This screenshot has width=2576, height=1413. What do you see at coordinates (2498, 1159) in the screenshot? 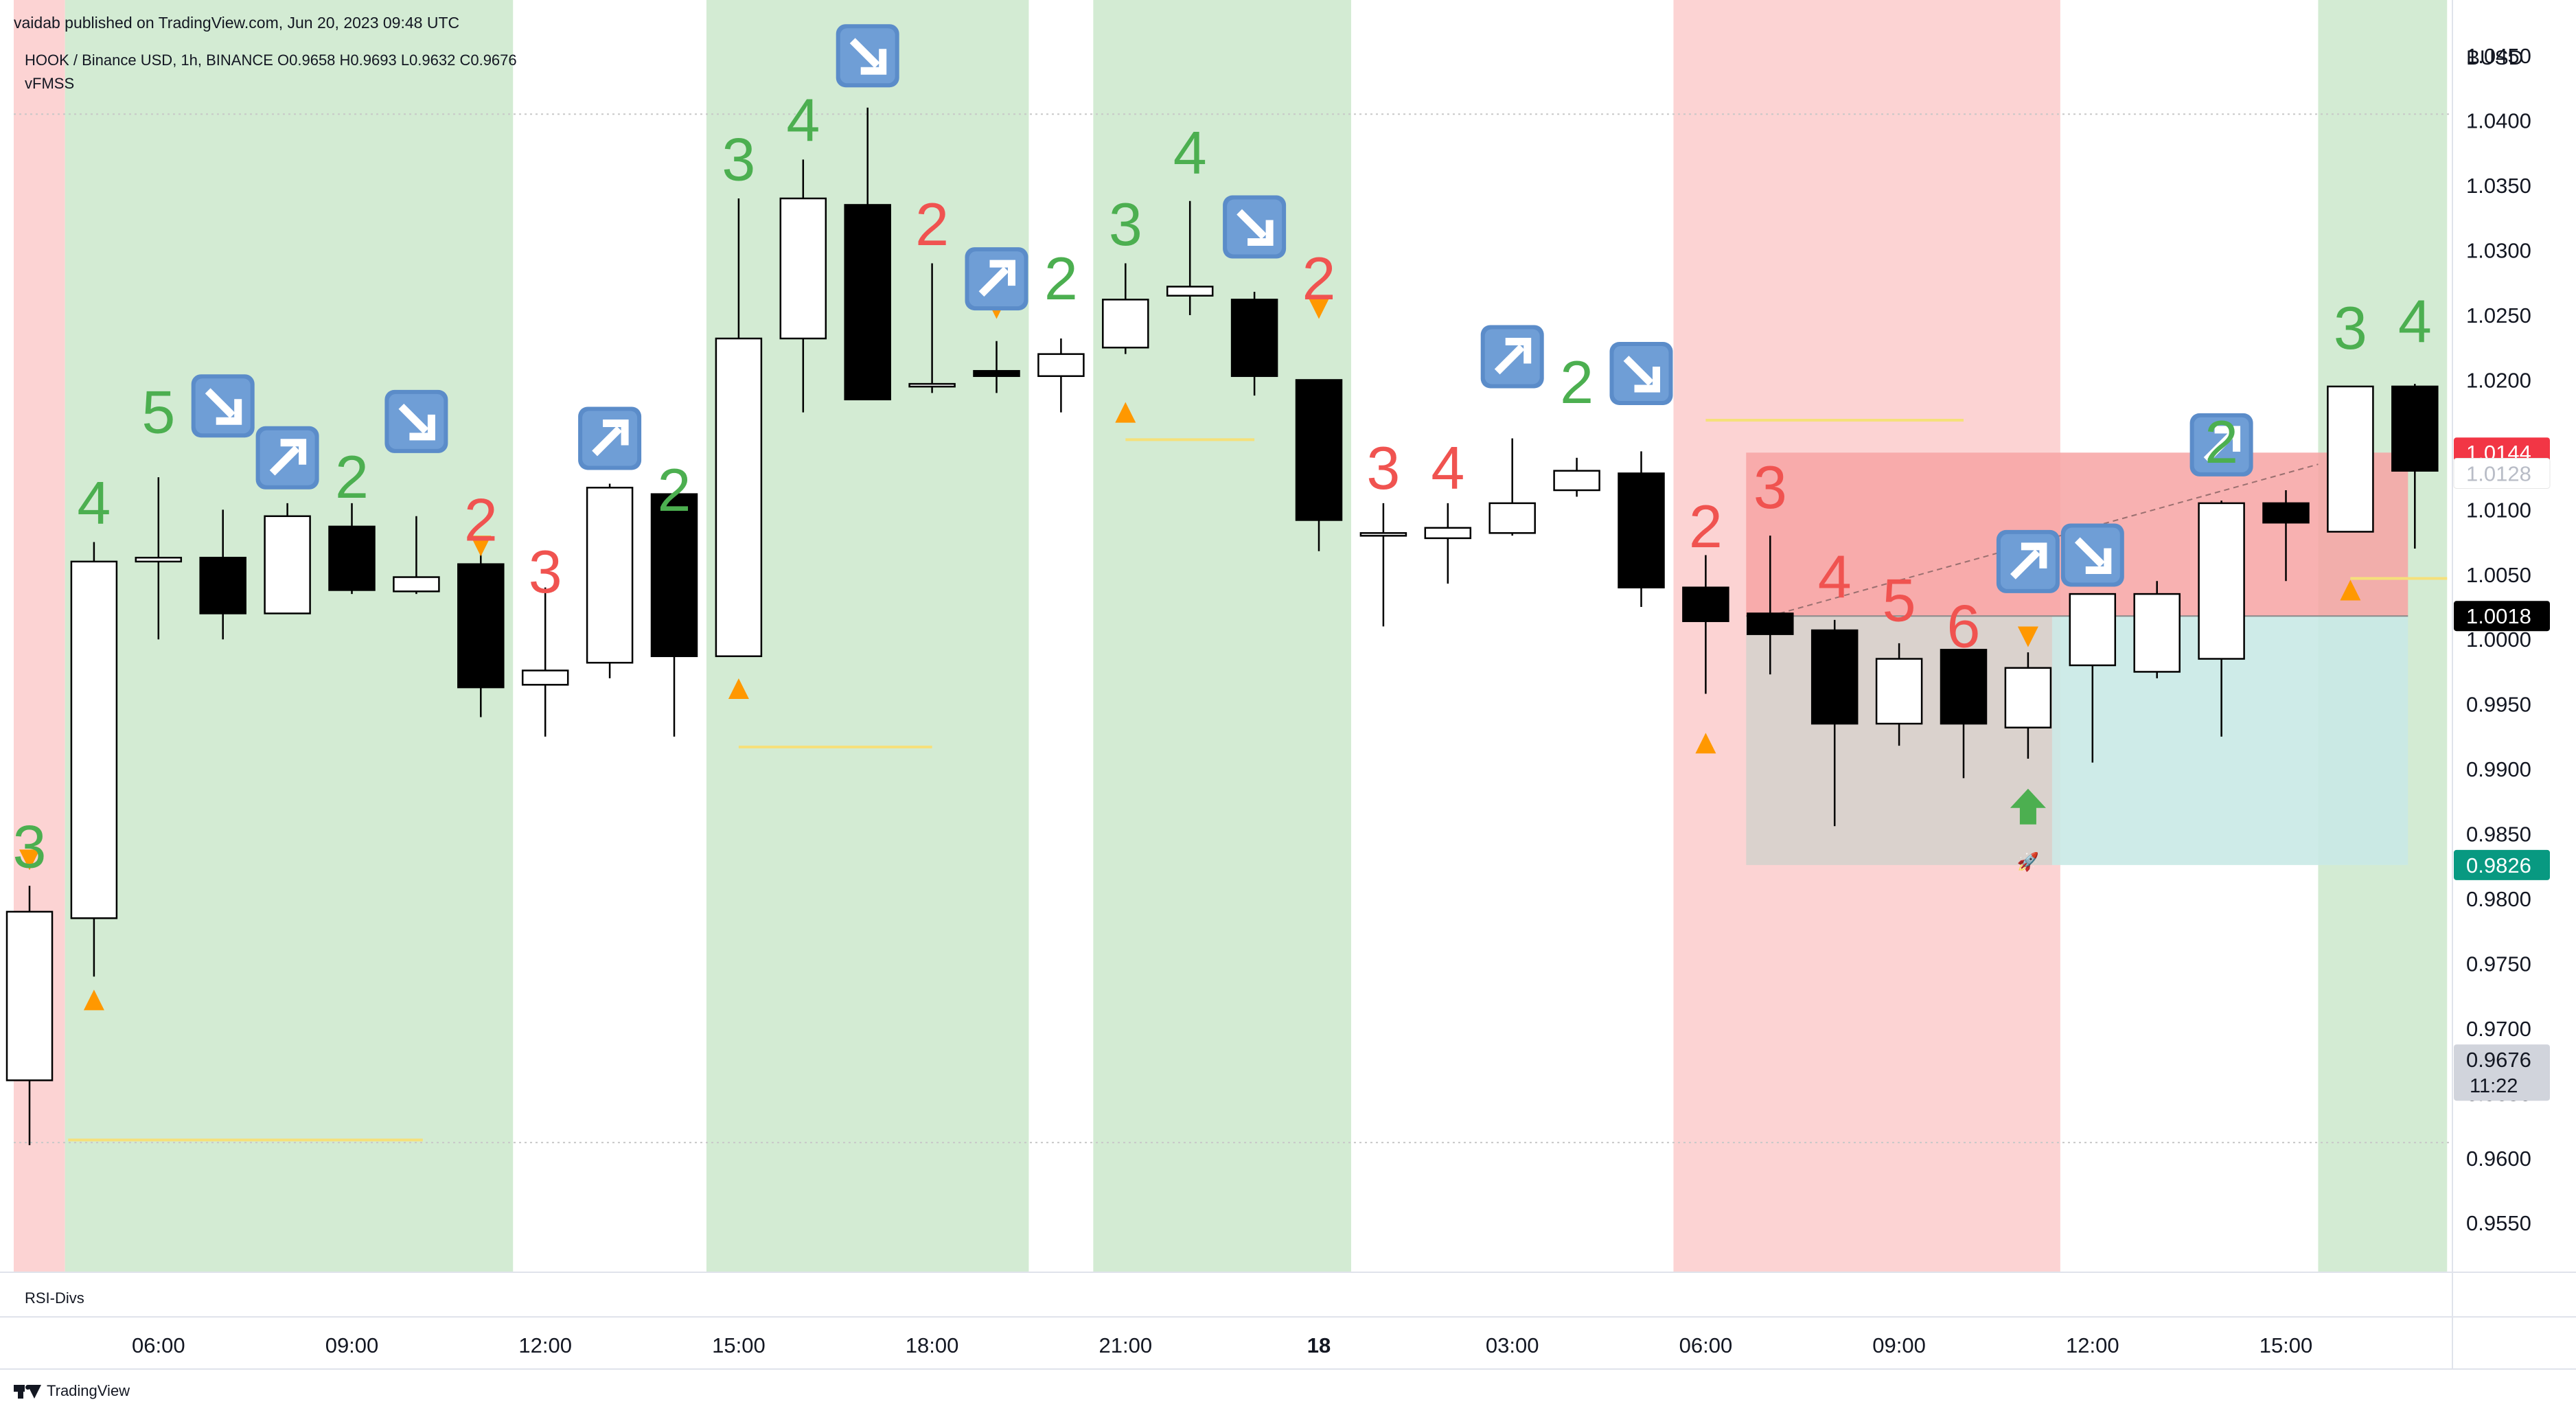
I see `price-tick-label: 0.9600` at bounding box center [2498, 1159].